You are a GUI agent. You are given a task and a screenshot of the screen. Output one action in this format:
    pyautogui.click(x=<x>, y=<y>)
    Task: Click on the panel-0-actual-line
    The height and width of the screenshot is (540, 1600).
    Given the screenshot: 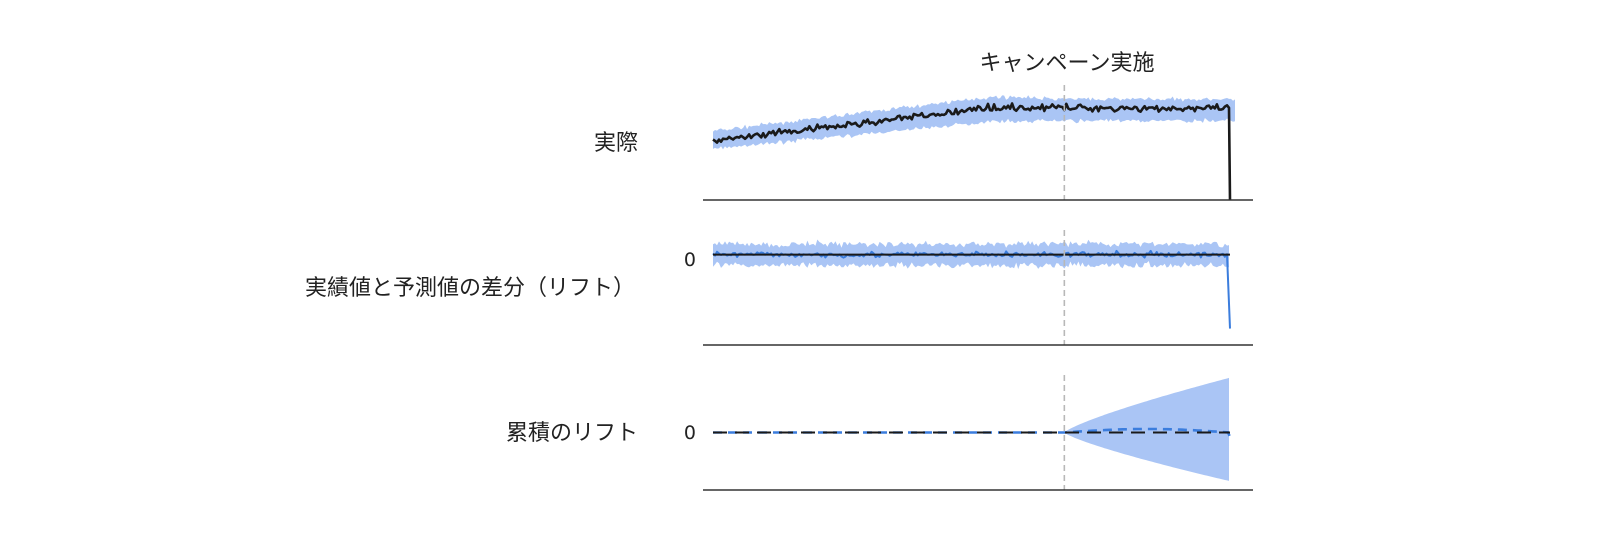 What is the action you would take?
    pyautogui.click(x=972, y=151)
    